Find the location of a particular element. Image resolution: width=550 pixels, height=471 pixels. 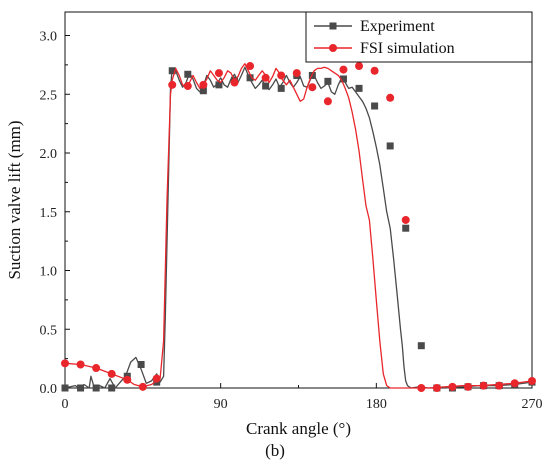

x-tick-label: 180 is located at coordinates (376, 404).